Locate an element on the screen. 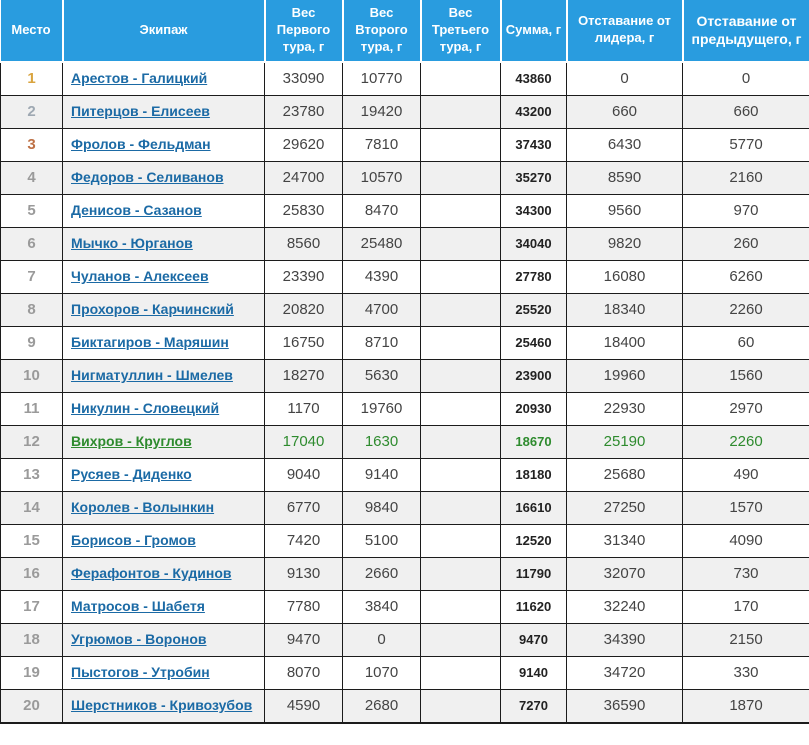  weight1-cell: 29620 is located at coordinates (303, 144).